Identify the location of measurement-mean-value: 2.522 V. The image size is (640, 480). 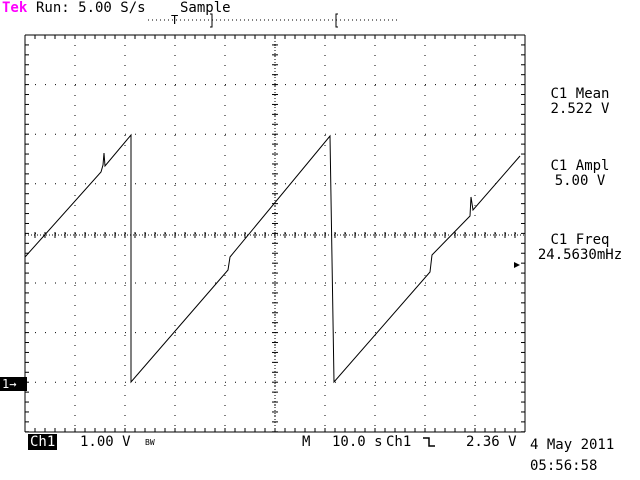
(580, 109).